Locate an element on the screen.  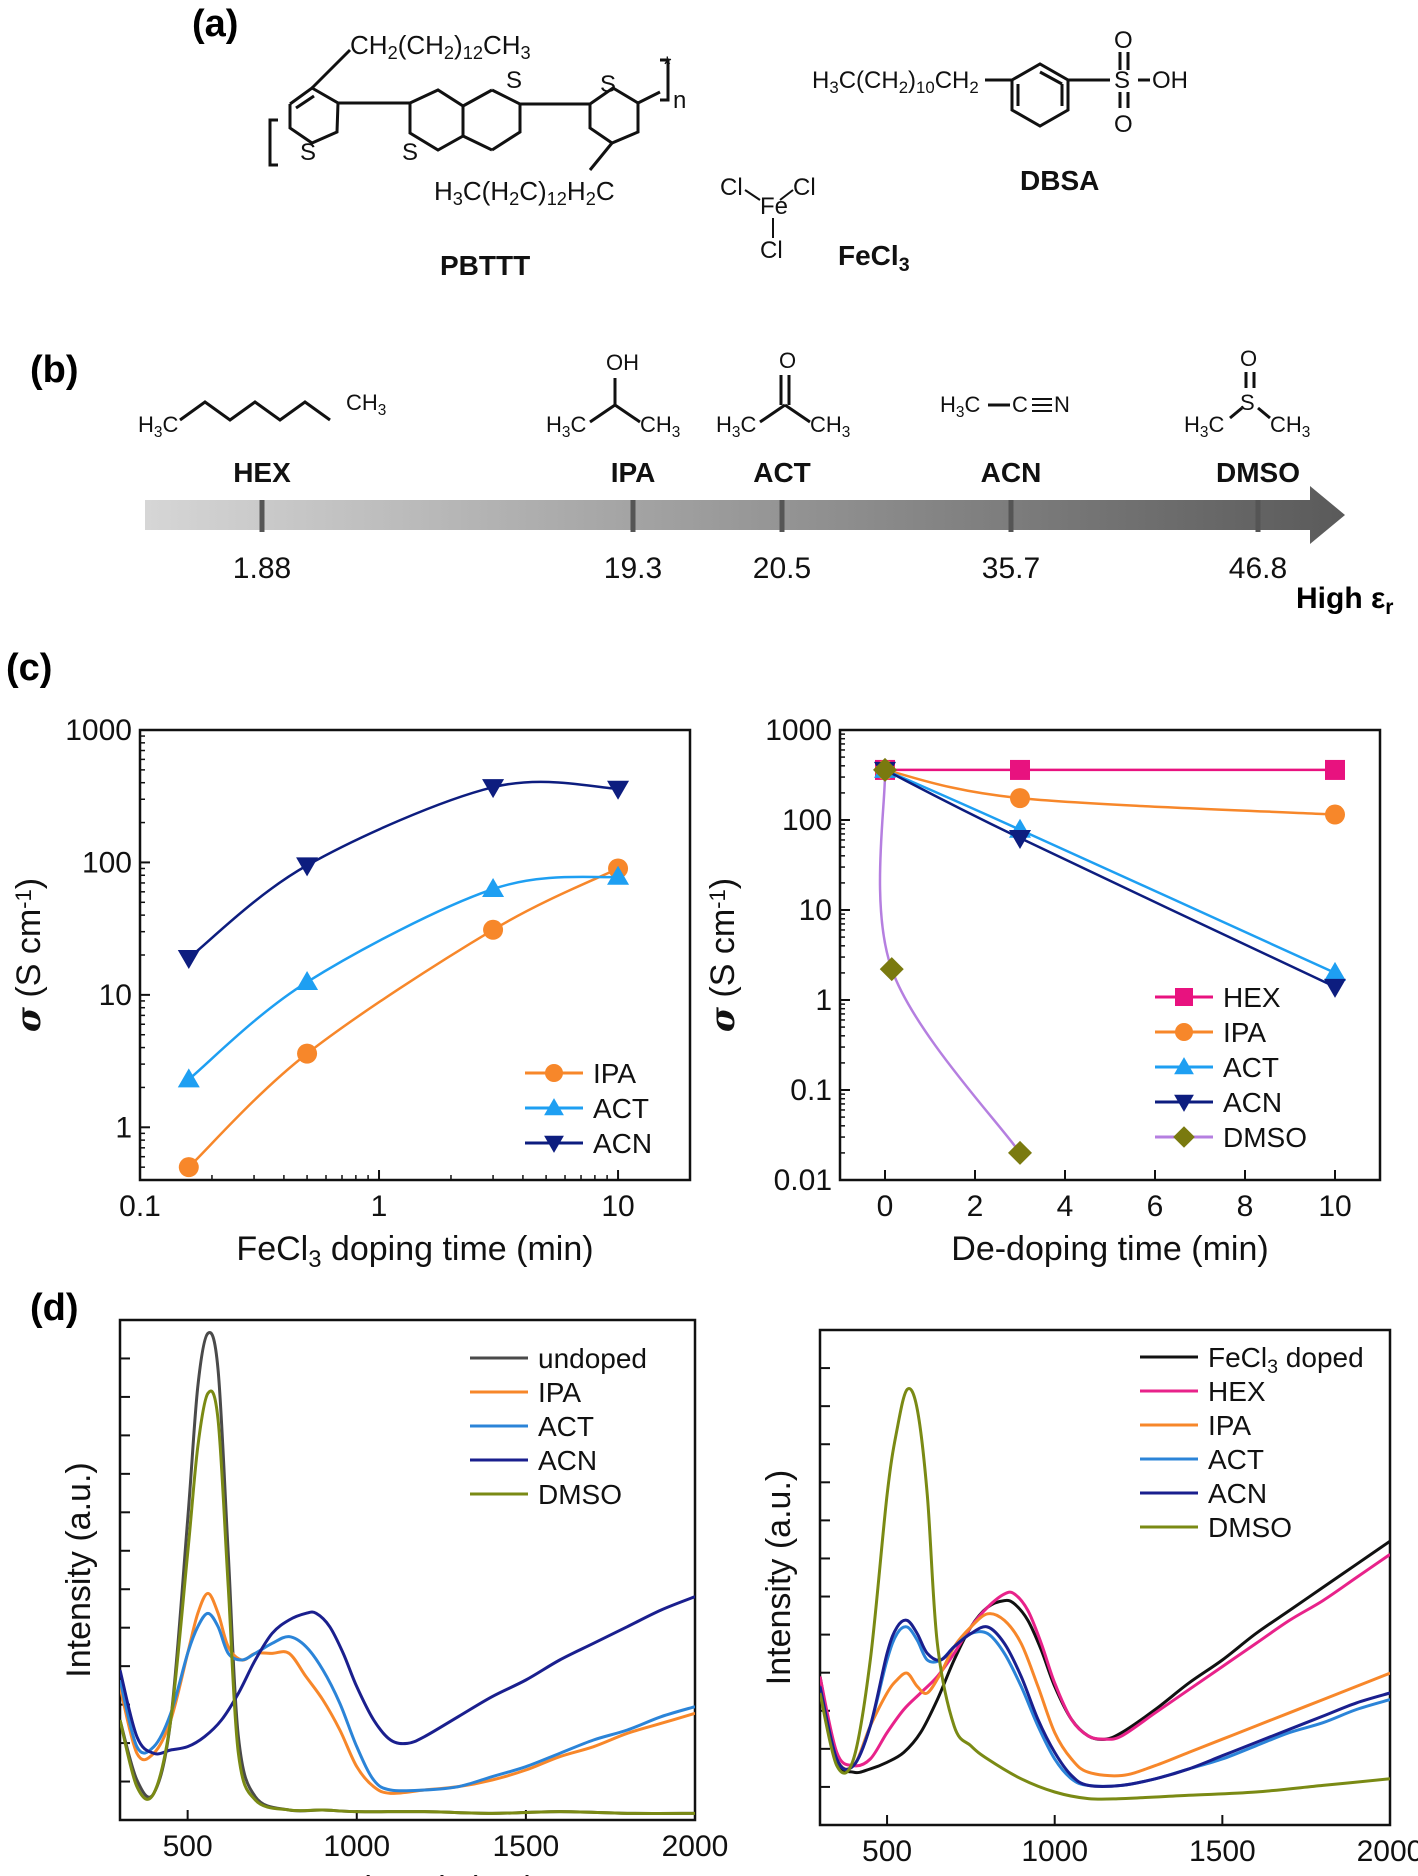
x-tick-label: 500 is located at coordinates (887, 1851).